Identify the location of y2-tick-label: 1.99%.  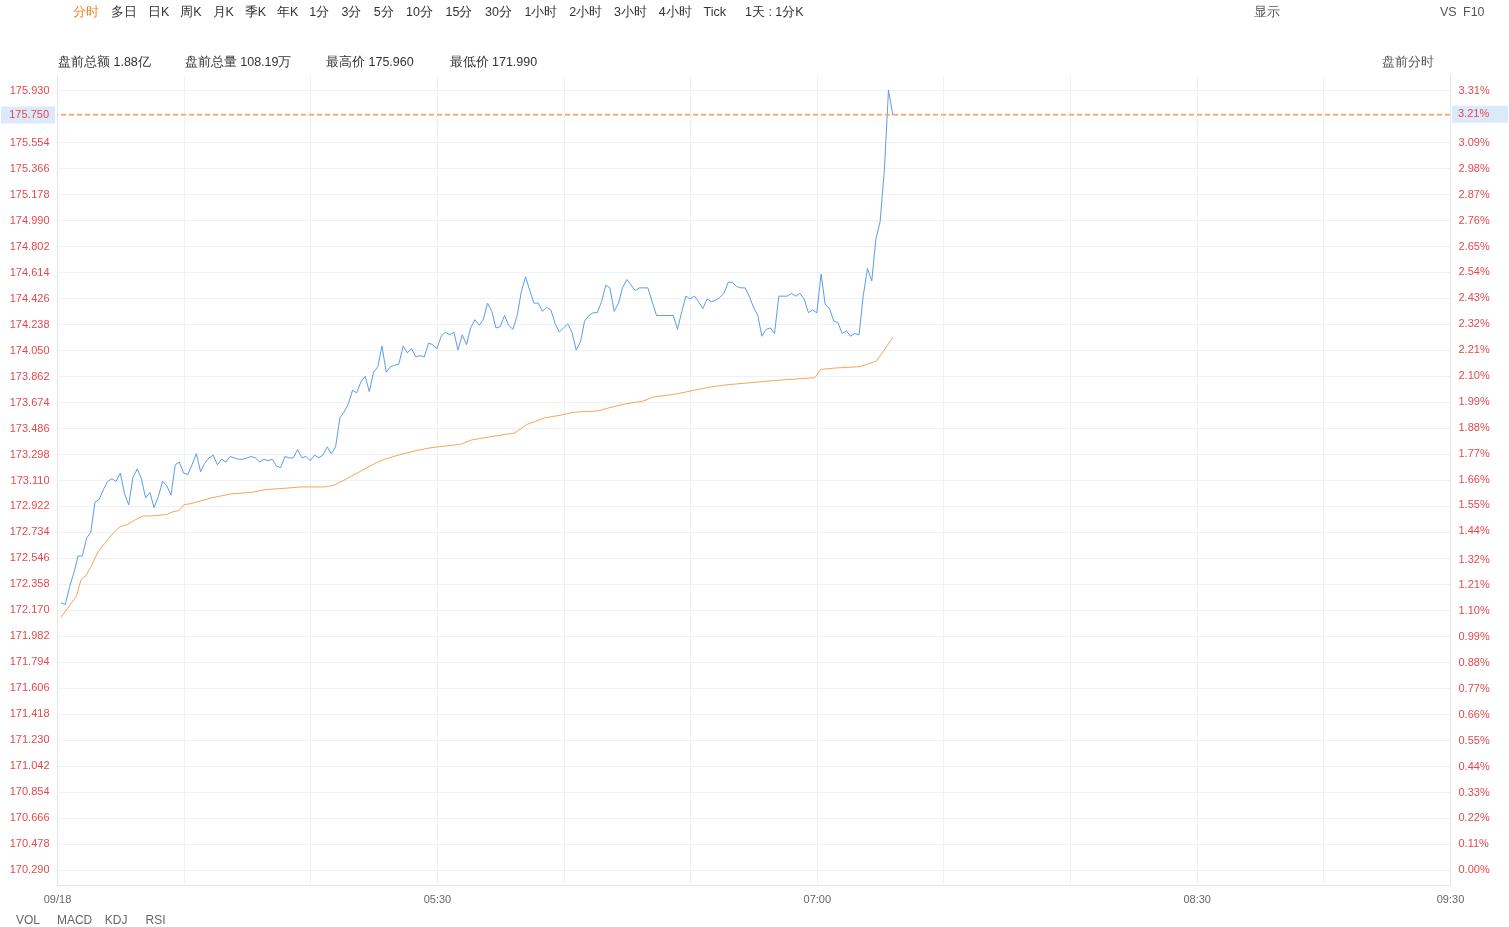
(1474, 400).